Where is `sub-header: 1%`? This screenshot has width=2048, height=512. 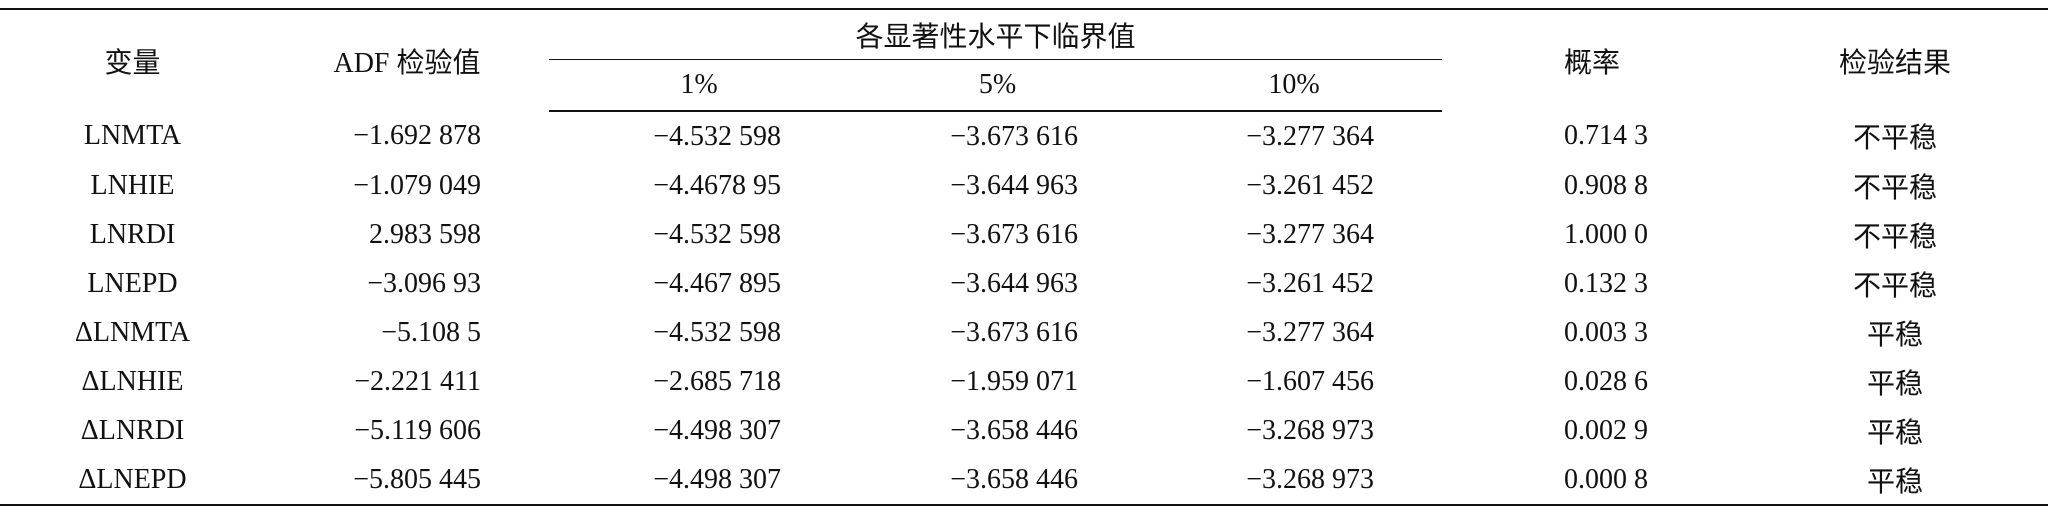
sub-header: 1% is located at coordinates (699, 86).